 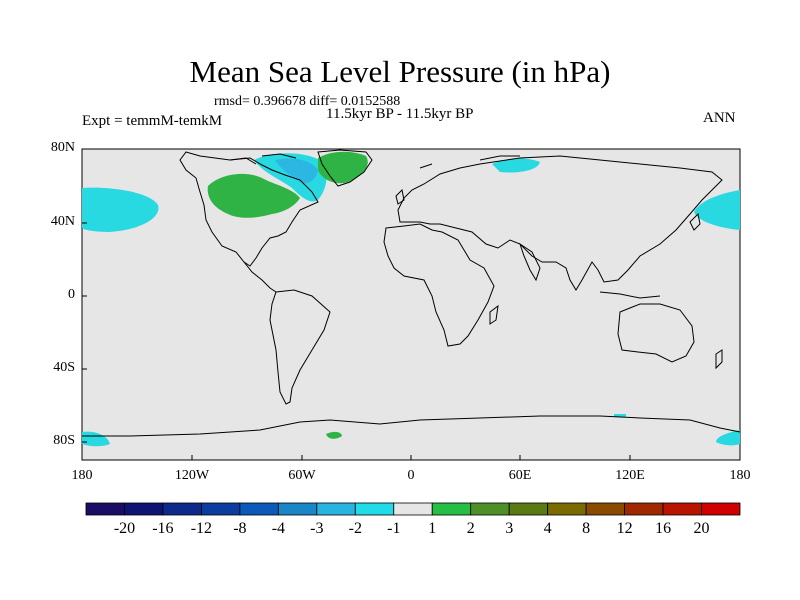 I want to click on period-label: 11.5kyr BP - 11.5kyr BP, so click(x=400, y=114).